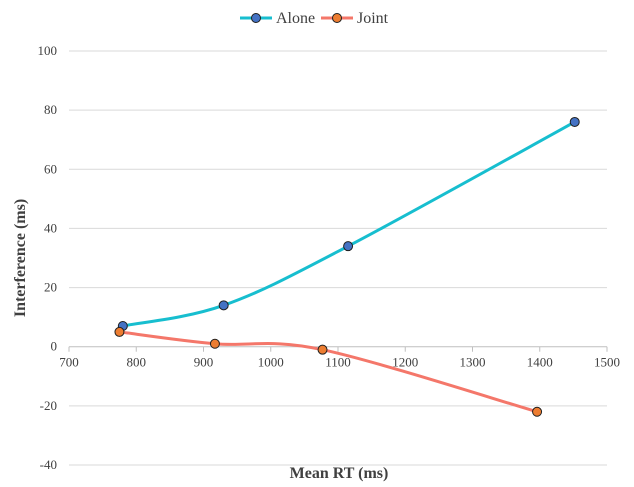 This screenshot has width=634, height=487. What do you see at coordinates (48, 464) in the screenshot?
I see `y-tick-label: -40` at bounding box center [48, 464].